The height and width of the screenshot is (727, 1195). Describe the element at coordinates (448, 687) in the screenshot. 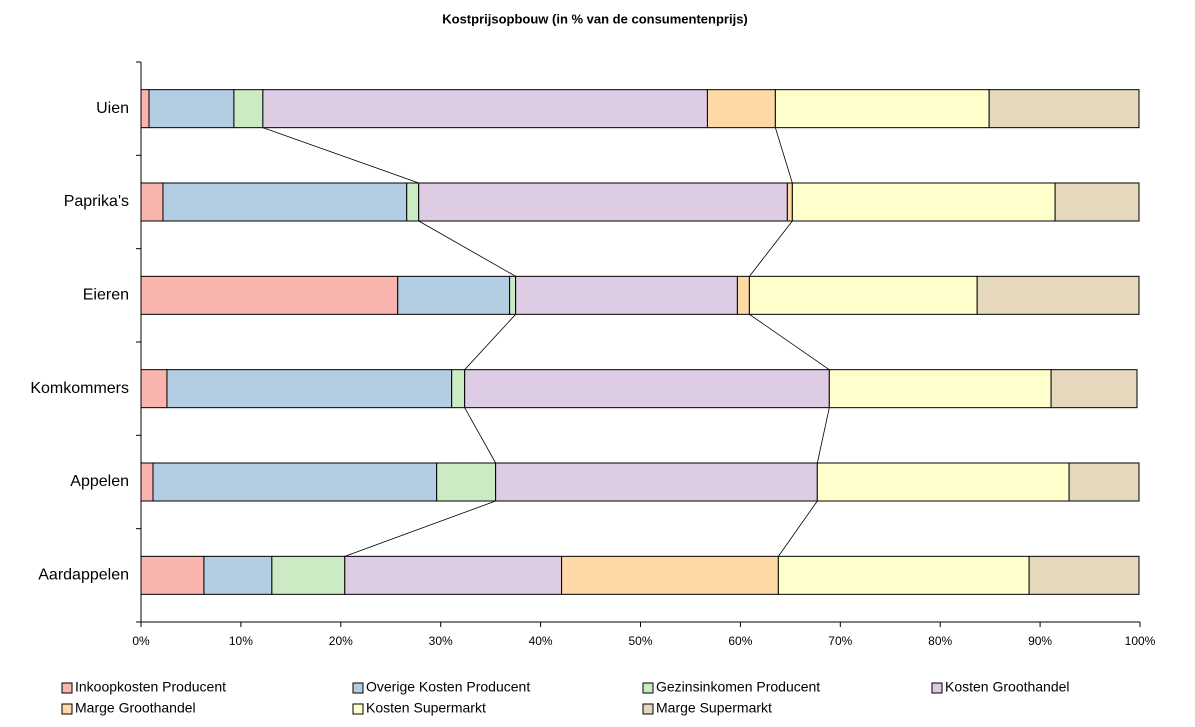

I see `legend-label: Overige Kosten Producent` at that location.